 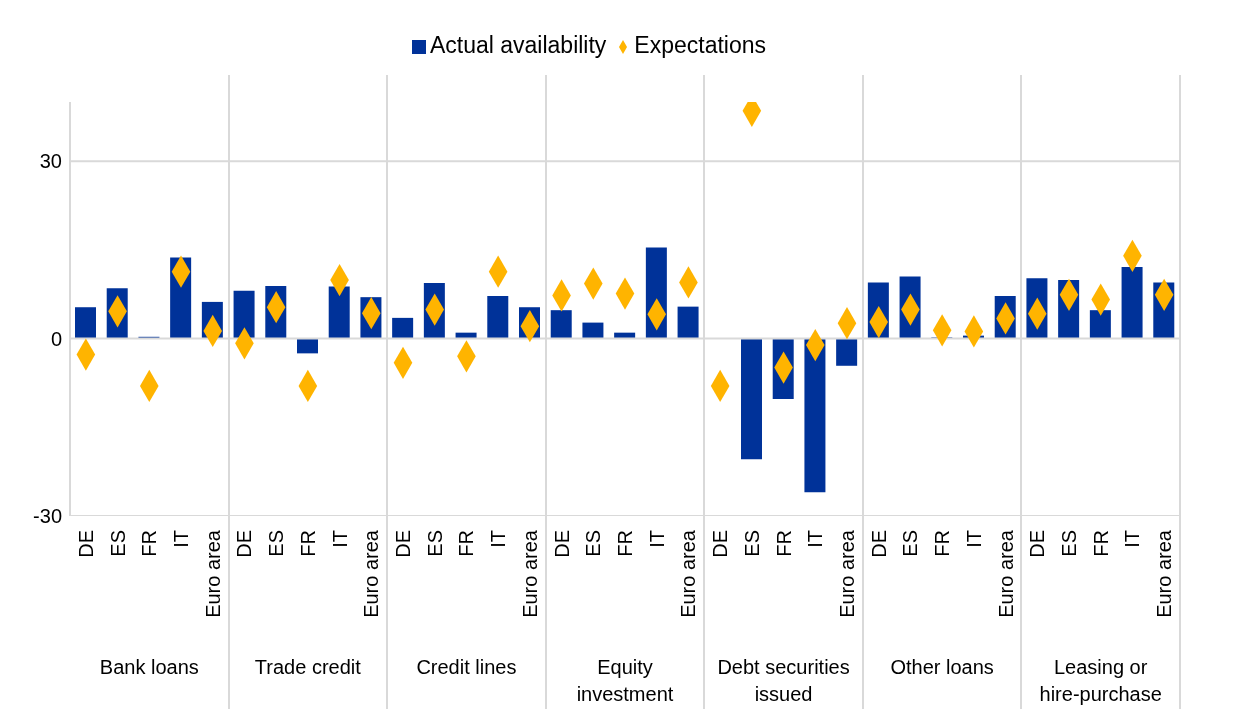 What do you see at coordinates (518, 45) in the screenshot?
I see `legend-label: Actual availability` at bounding box center [518, 45].